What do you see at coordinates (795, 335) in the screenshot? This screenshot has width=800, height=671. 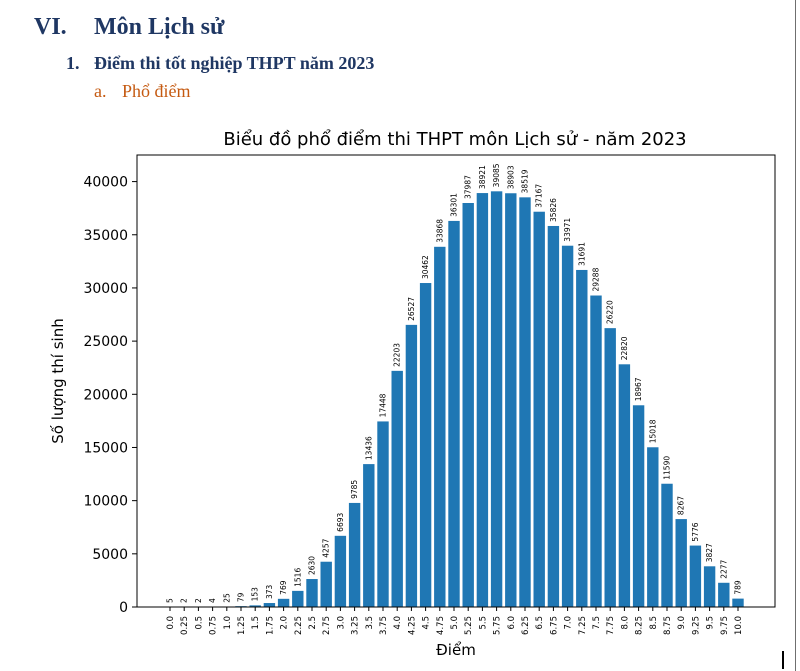 I see `page-edge-line` at bounding box center [795, 335].